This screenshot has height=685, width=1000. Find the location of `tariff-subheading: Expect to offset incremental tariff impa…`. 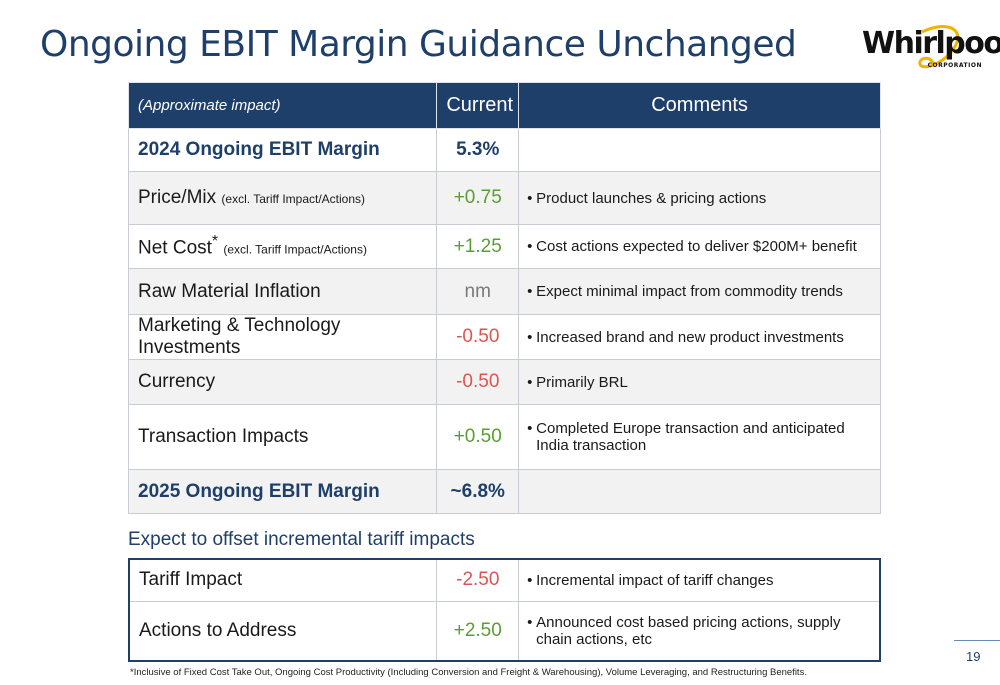

tariff-subheading: Expect to offset incremental tariff impa… is located at coordinates (301, 539).